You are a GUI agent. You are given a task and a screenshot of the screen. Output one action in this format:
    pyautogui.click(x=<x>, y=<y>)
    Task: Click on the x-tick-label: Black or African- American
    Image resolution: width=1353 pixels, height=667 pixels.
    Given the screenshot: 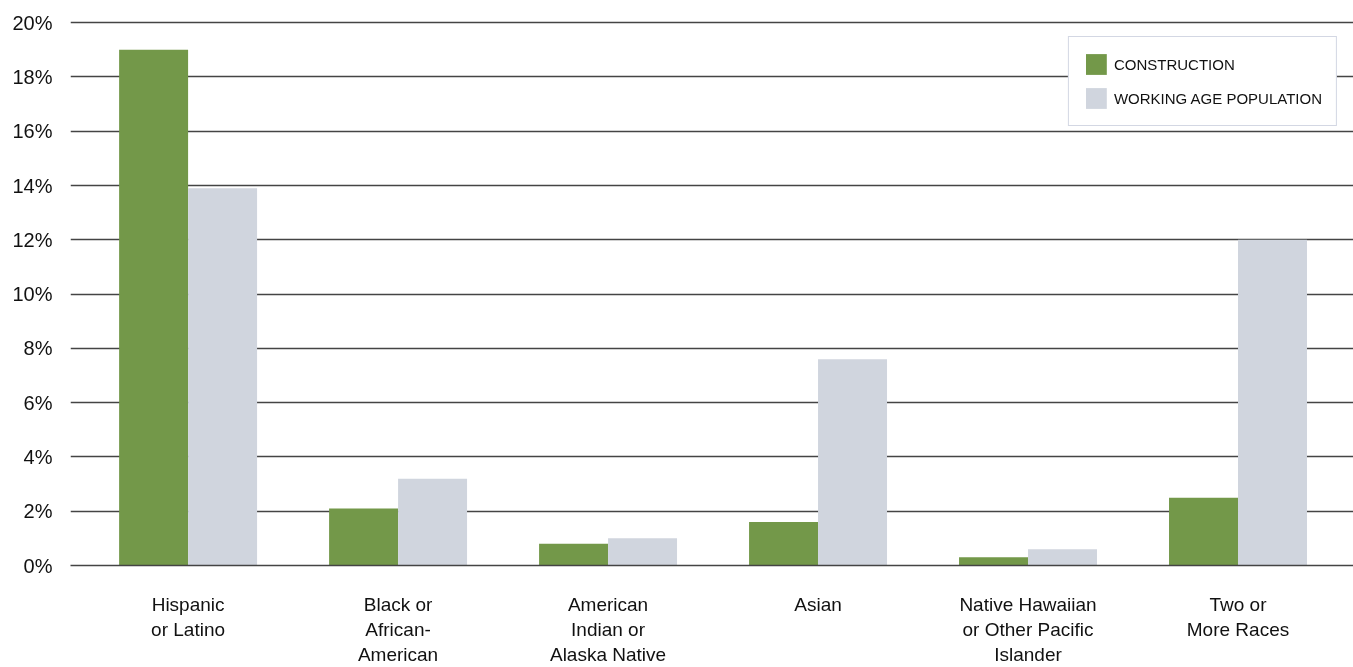 What is the action you would take?
    pyautogui.click(x=398, y=629)
    